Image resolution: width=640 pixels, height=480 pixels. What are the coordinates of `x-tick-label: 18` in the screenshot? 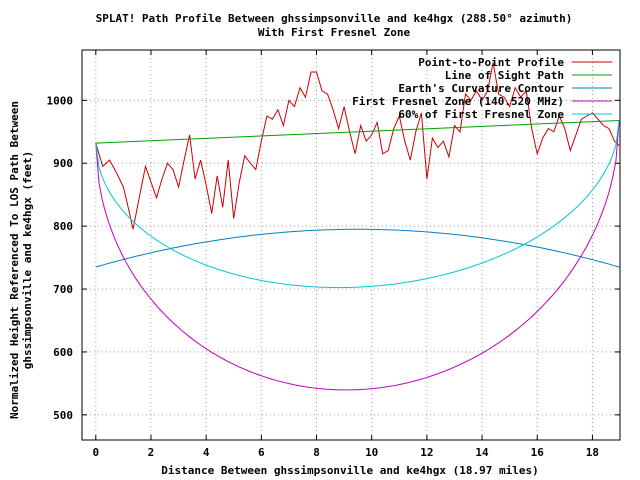 It's located at (592, 452).